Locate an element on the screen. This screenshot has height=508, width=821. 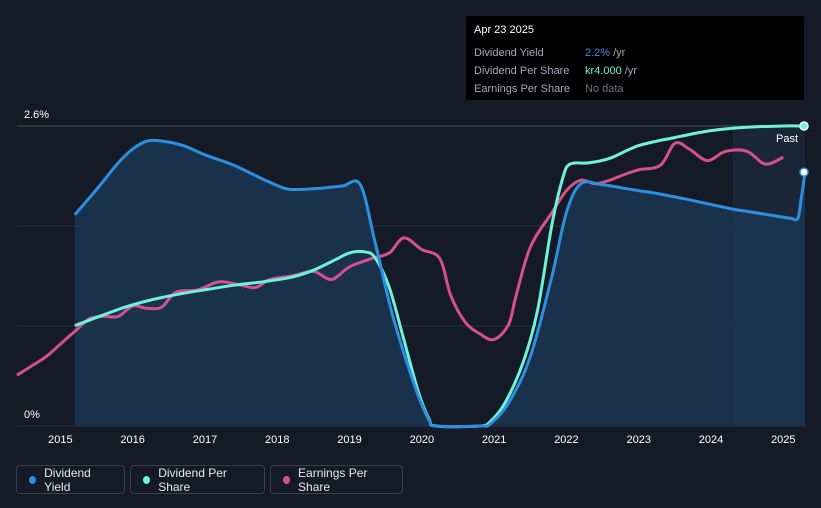
tooltip-row-dividend-per-share: Dividend Per Share kr4.000 /yr is located at coordinates (635, 71).